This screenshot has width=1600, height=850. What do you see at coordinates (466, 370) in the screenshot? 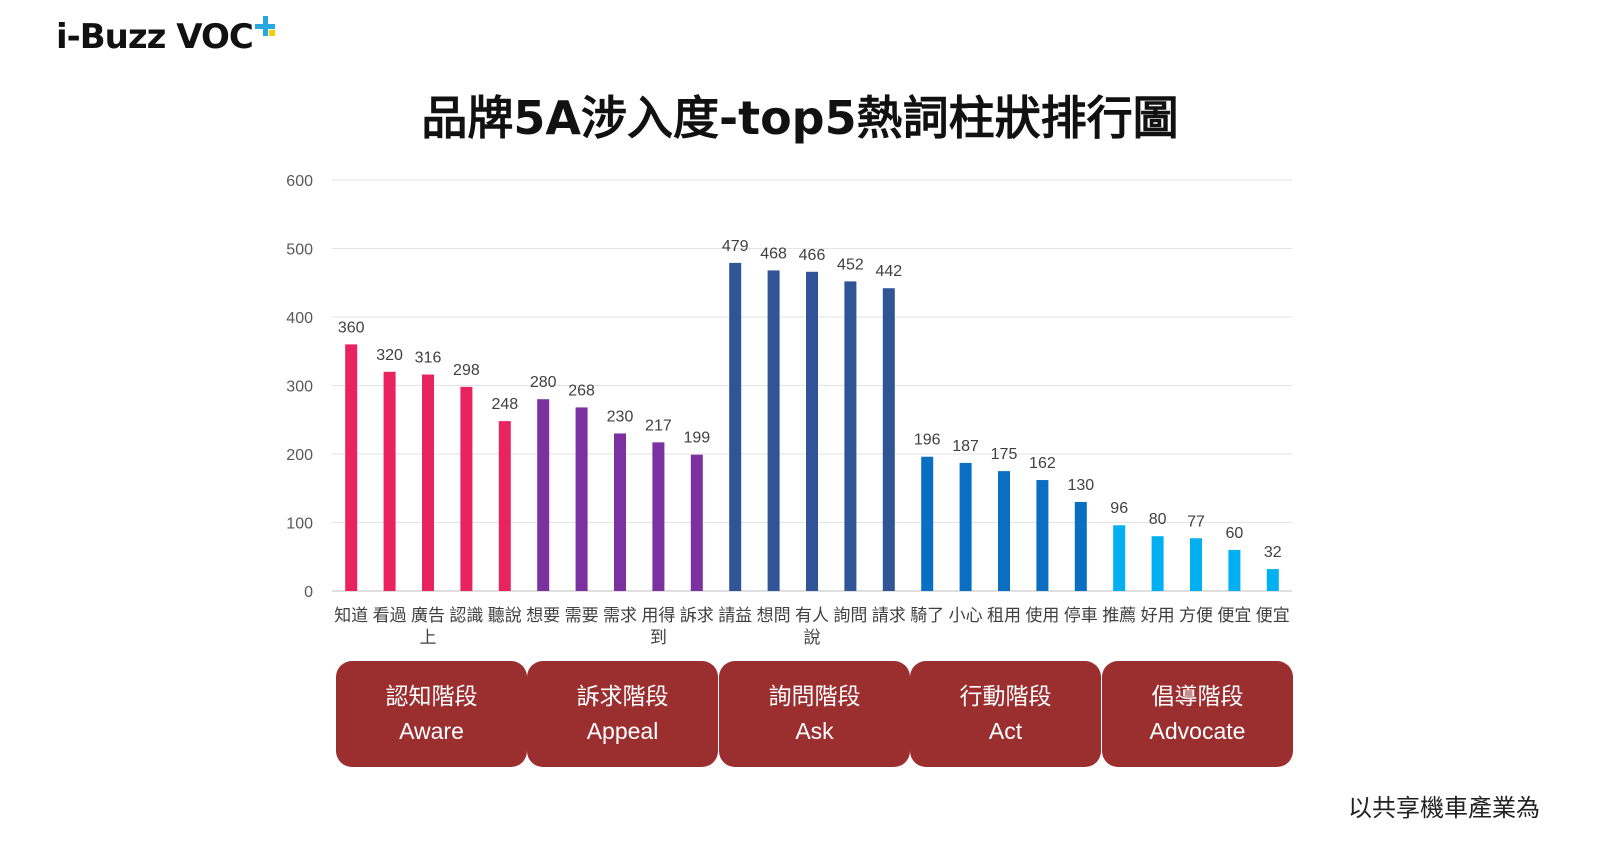
I see `data-label: 298` at bounding box center [466, 370].